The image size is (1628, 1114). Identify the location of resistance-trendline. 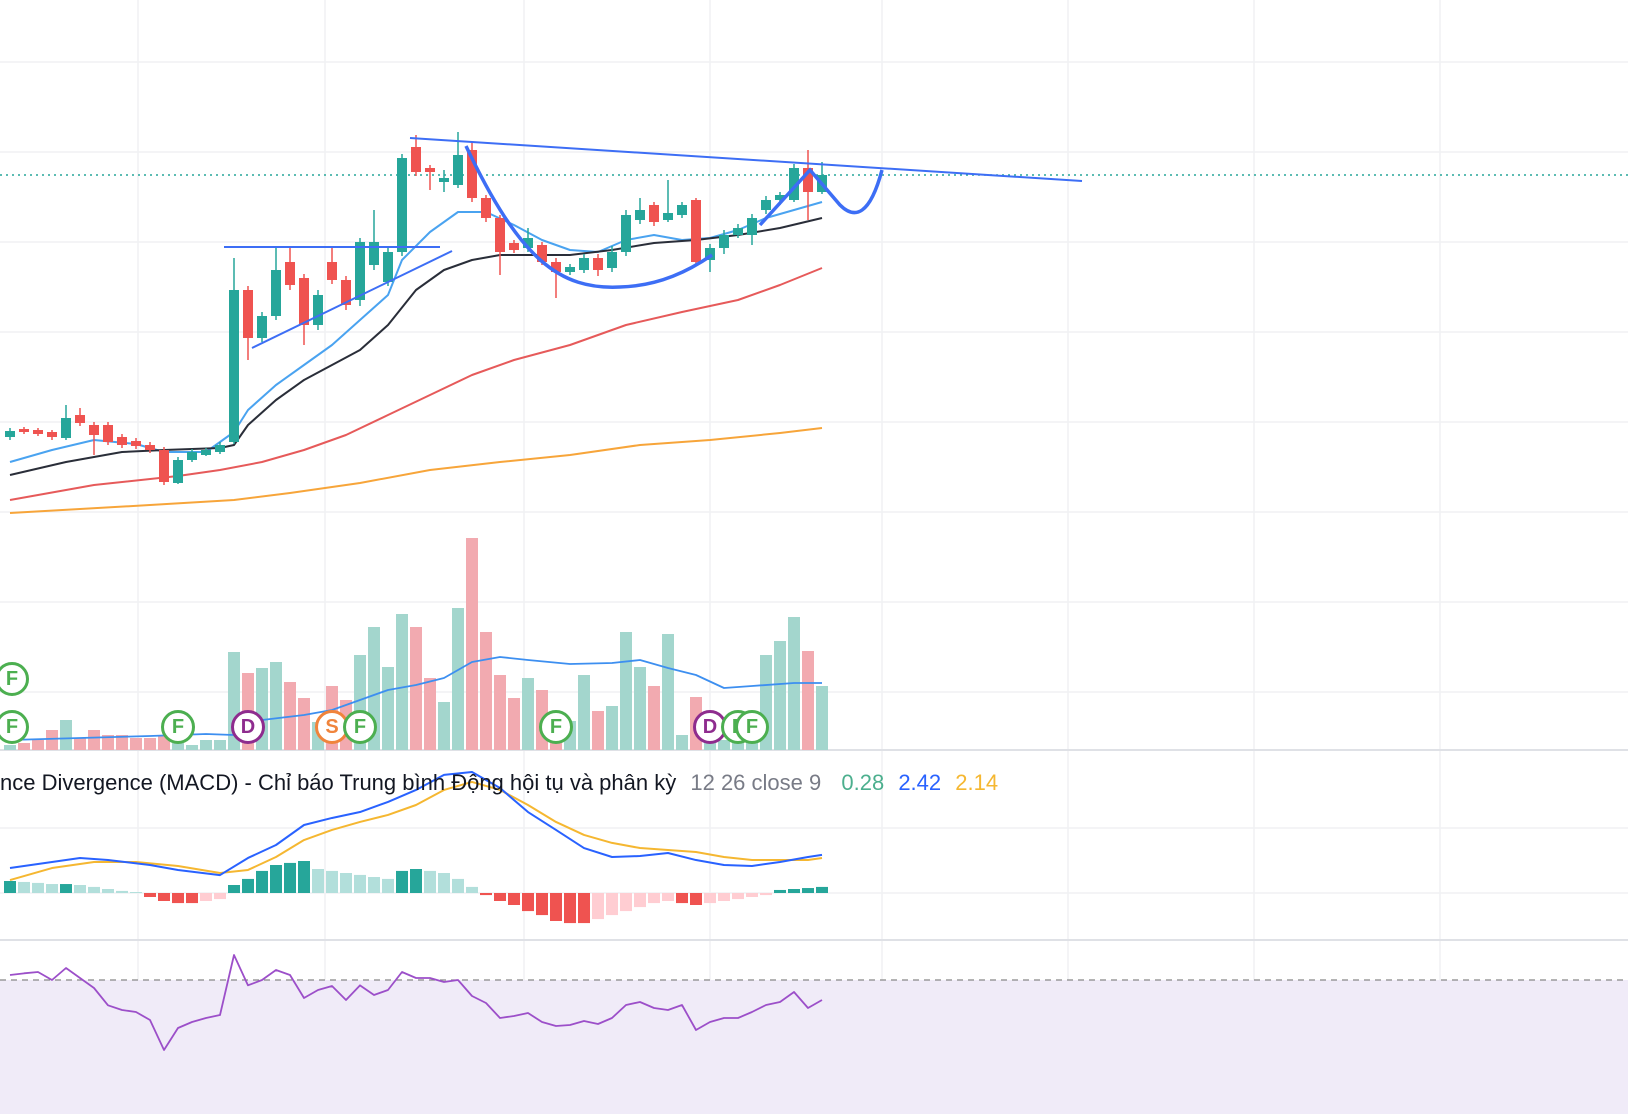
(746, 159).